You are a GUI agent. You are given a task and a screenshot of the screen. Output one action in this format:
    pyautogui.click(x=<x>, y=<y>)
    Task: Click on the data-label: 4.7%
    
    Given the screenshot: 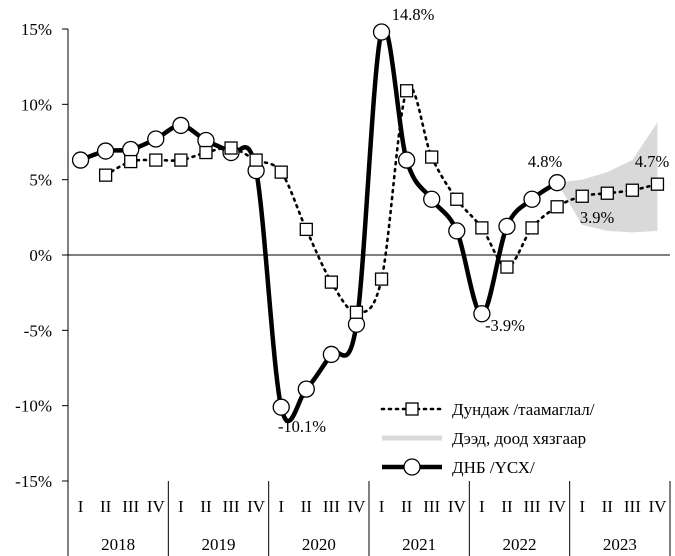 What is the action you would take?
    pyautogui.click(x=652, y=161)
    